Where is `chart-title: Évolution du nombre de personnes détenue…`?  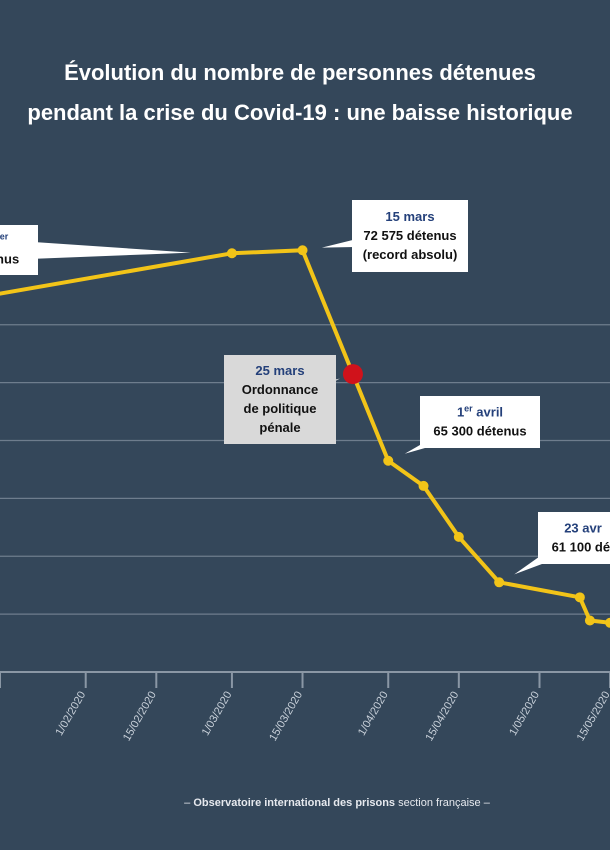
chart-title: Évolution du nombre de personnes détenue… is located at coordinates (300, 72).